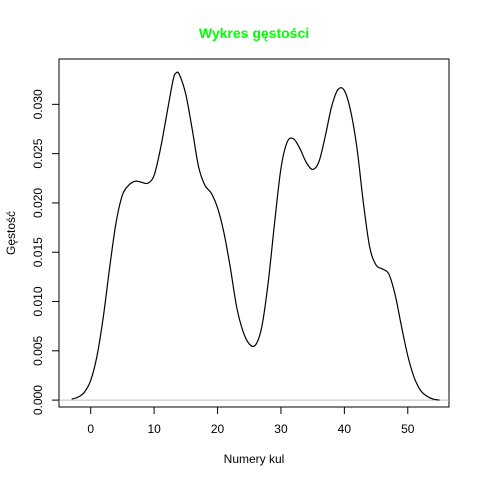 This screenshot has width=480, height=485. I want to click on y-tick-label: 0.000, so click(38, 400).